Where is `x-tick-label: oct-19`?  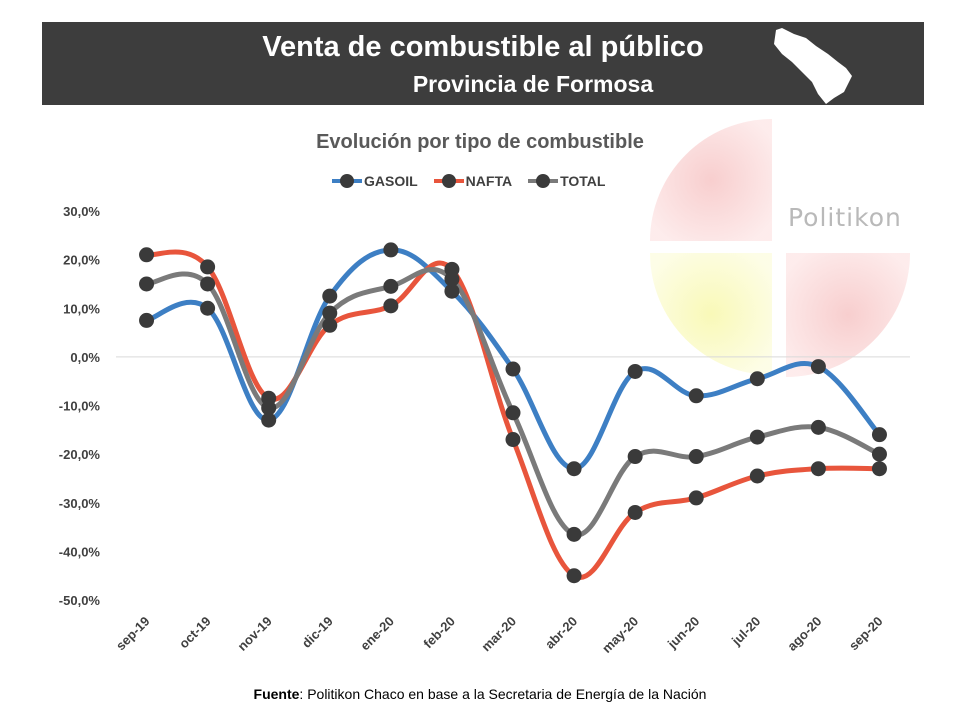
x-tick-label: oct-19 is located at coordinates (195, 633).